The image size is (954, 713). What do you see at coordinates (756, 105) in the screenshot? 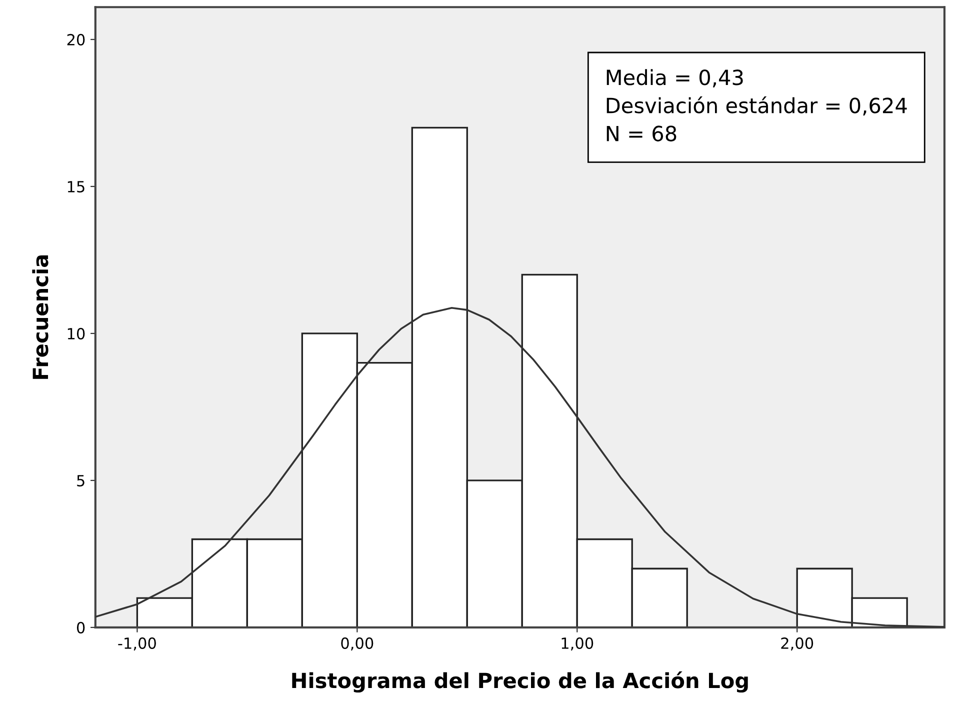
I see `annotation: Media = 0,43 Desviación estándar = 0,624 N = 68` at bounding box center [756, 105].